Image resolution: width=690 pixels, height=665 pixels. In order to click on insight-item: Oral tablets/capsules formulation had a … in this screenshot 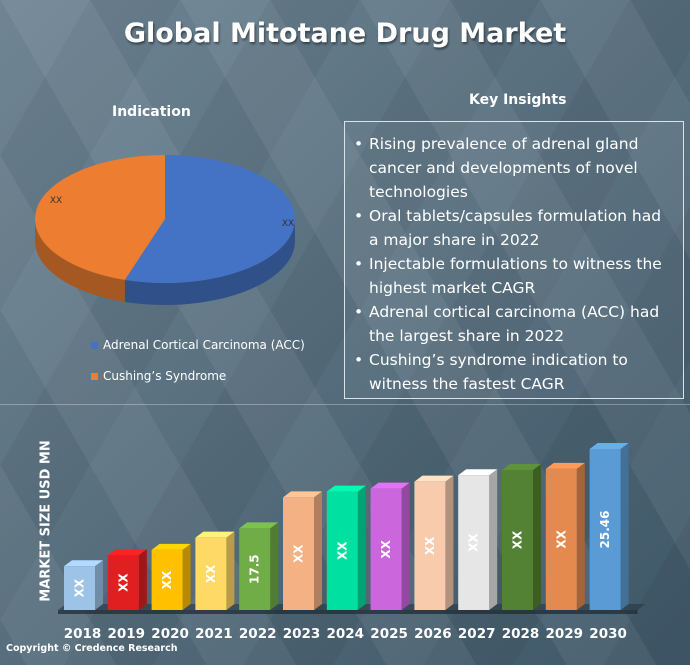, I will do `click(513, 228)`.